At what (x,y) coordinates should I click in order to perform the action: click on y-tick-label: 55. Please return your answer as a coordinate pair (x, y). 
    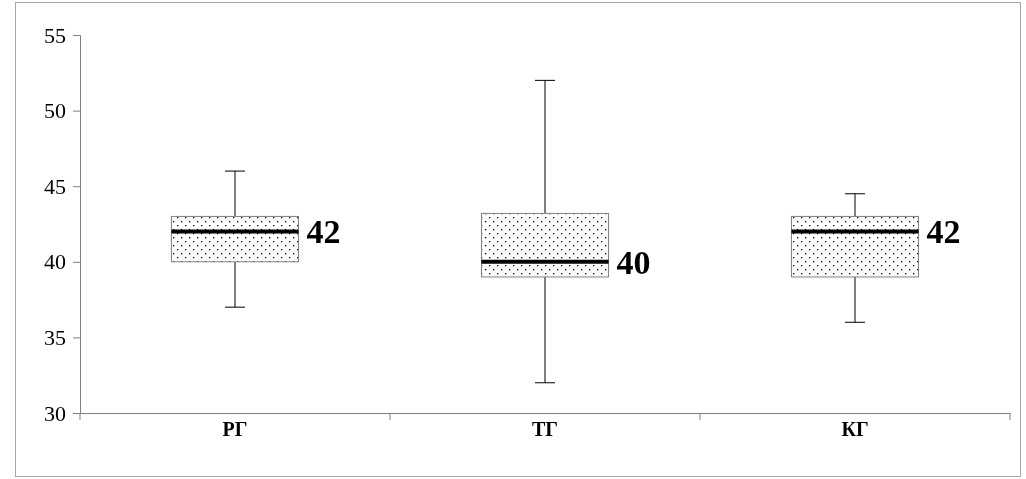
    Looking at the image, I should click on (55, 35).